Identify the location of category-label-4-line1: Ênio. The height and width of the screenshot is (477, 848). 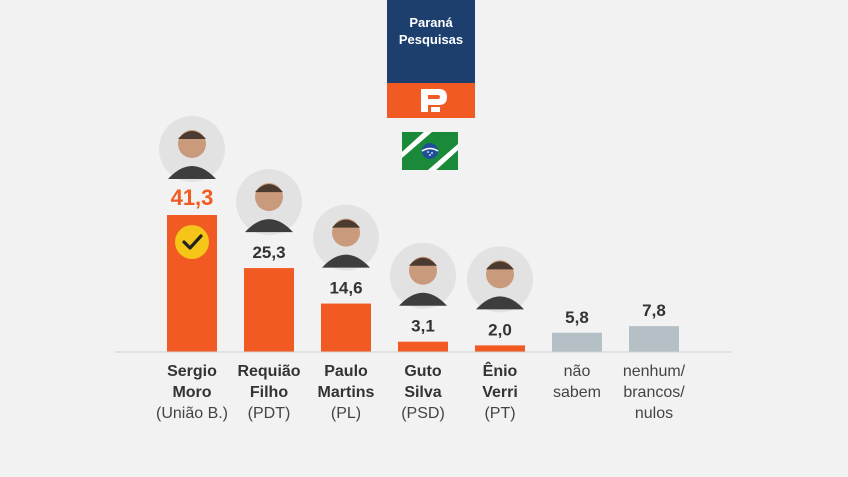
(500, 371).